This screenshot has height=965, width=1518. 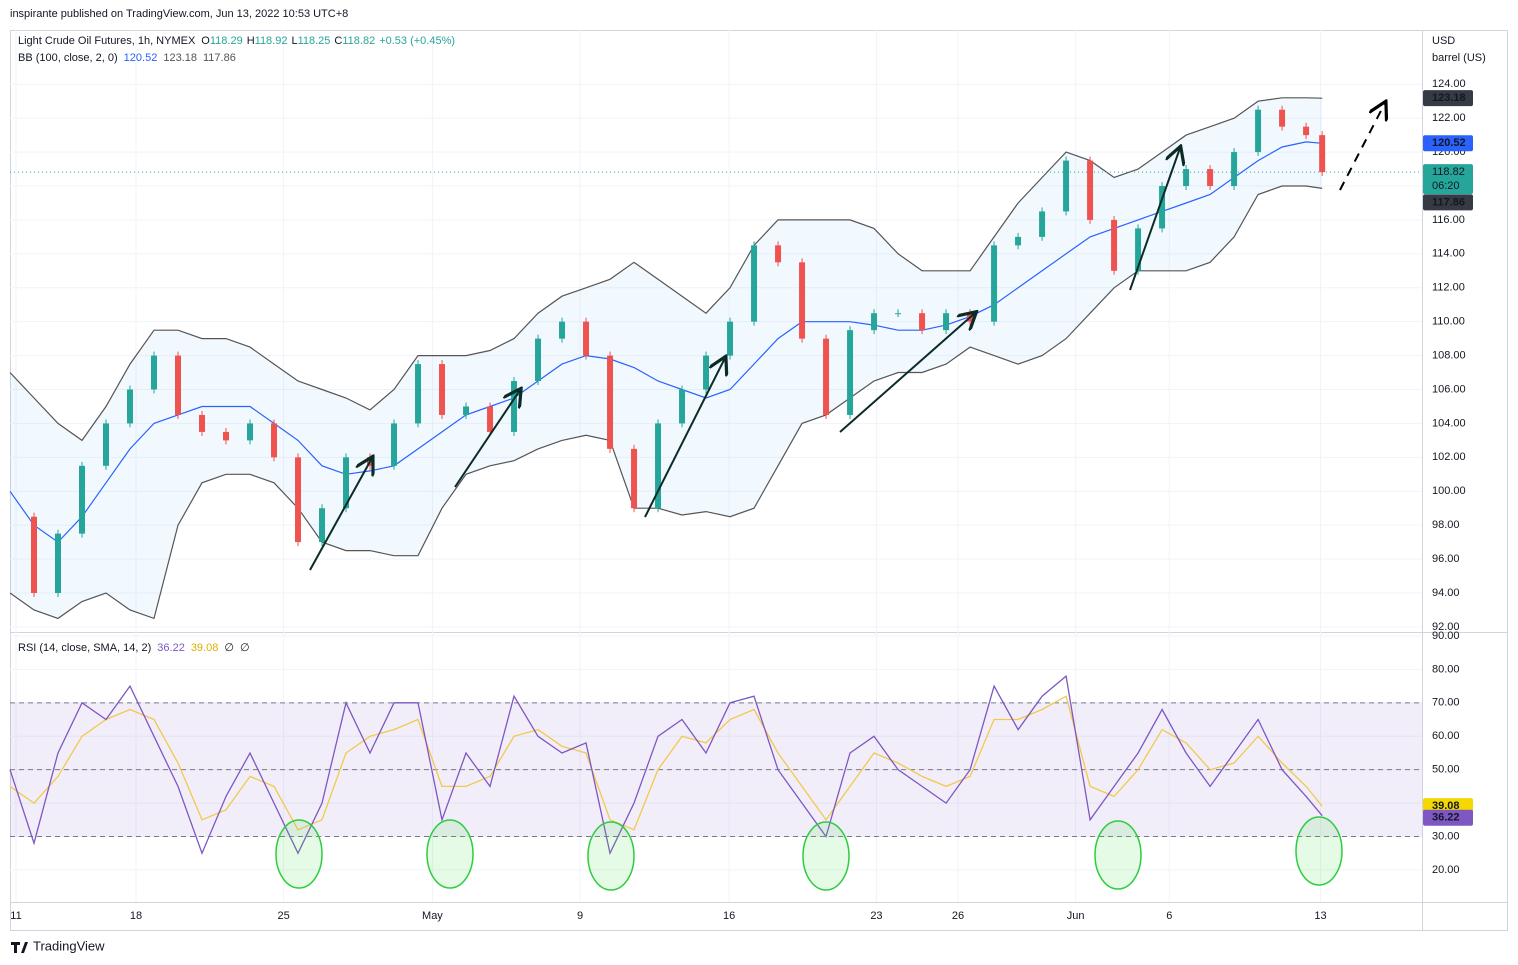 I want to click on x-tick-label: 6, so click(x=1169, y=916).